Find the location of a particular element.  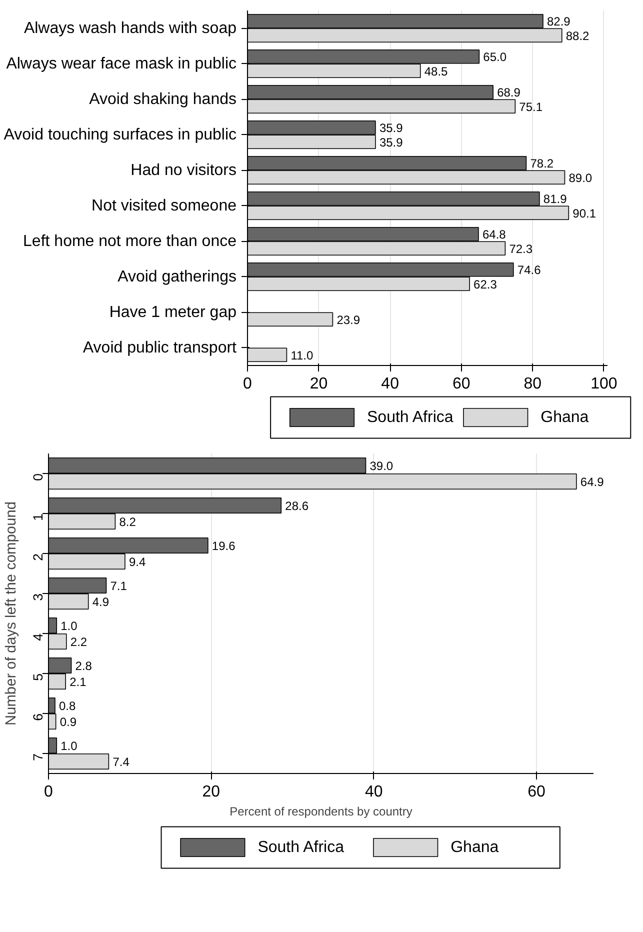

y-tick-label: 0 is located at coordinates (38, 477).